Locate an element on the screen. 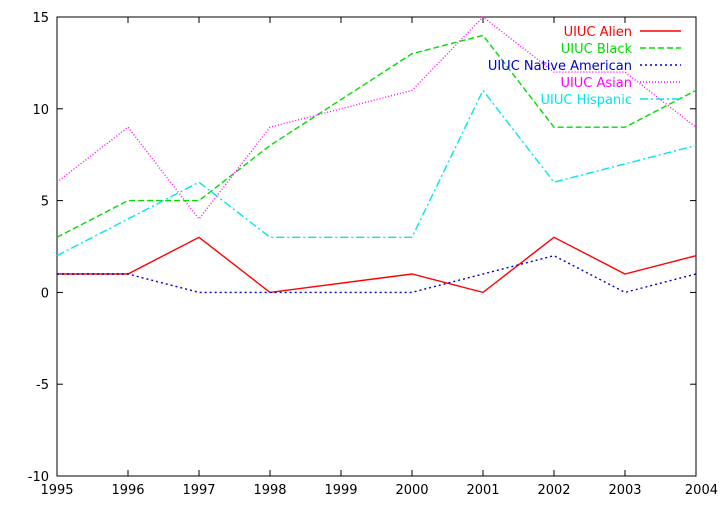 The height and width of the screenshot is (509, 720). x-tick-label: 2000 is located at coordinates (411, 490).